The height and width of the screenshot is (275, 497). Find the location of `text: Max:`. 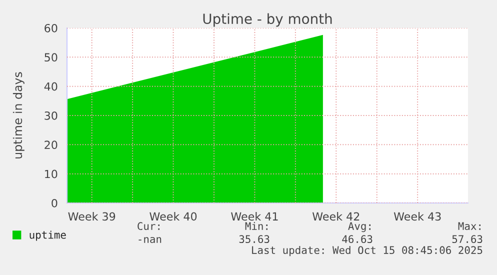

text: Max: is located at coordinates (469, 226).